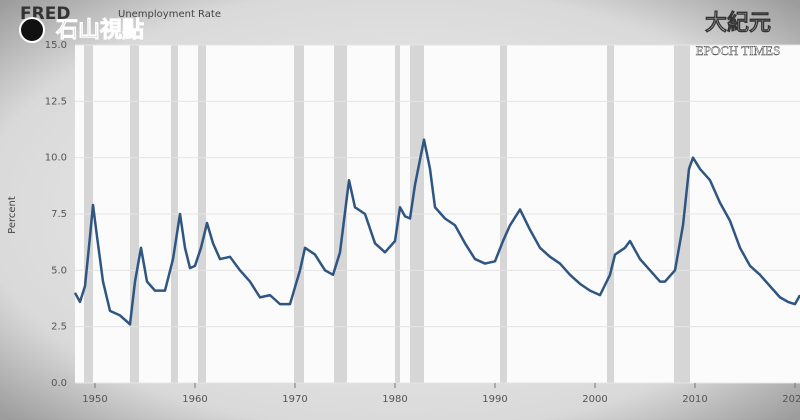  I want to click on x-tick-label: 1960, so click(194, 399).